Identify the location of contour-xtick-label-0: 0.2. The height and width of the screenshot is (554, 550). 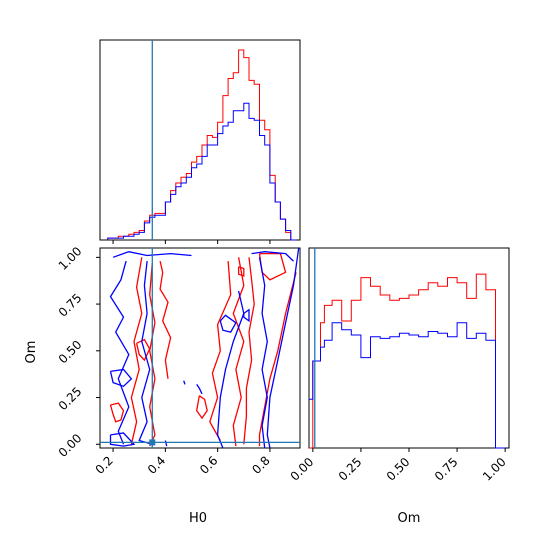
(104, 464).